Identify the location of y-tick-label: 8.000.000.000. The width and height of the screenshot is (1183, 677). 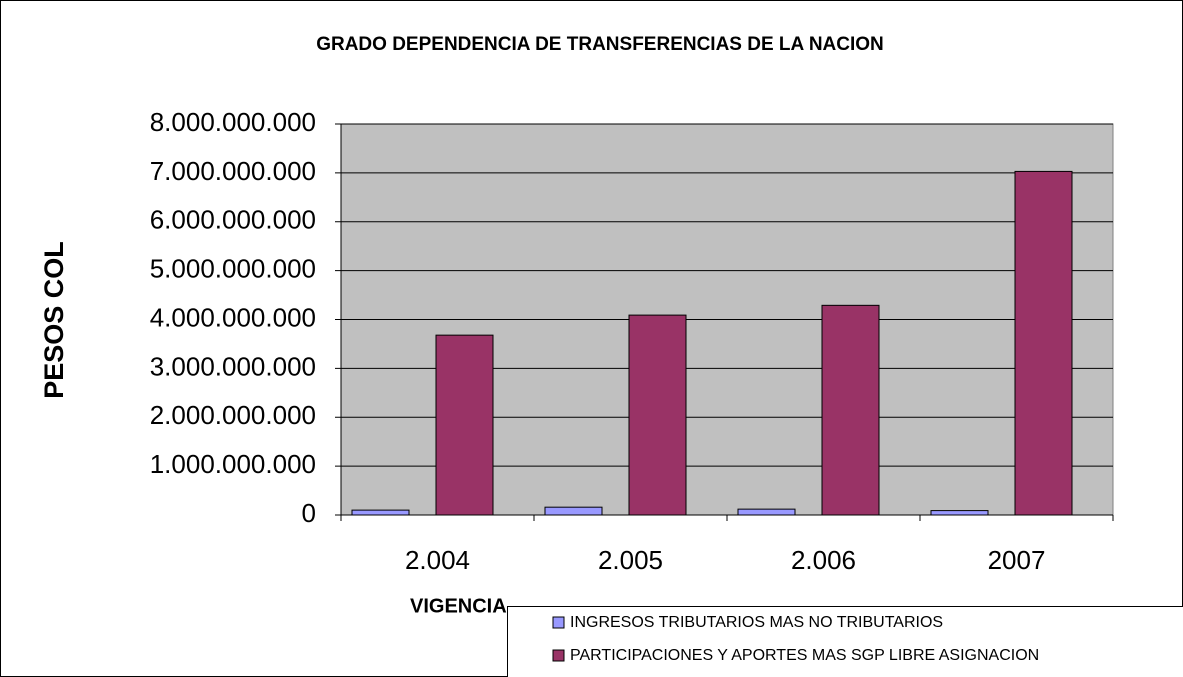
(233, 122).